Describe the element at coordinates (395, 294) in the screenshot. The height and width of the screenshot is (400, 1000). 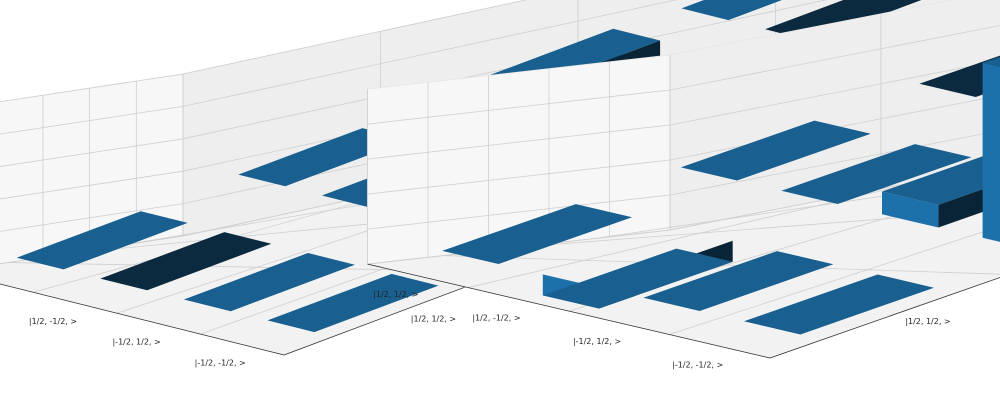
I see `x-tick-label: |1/2, 1/2, >` at that location.